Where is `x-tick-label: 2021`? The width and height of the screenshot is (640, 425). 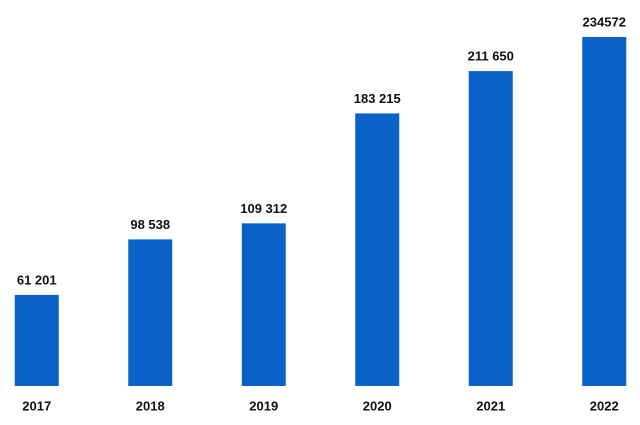 x-tick-label: 2021 is located at coordinates (490, 405).